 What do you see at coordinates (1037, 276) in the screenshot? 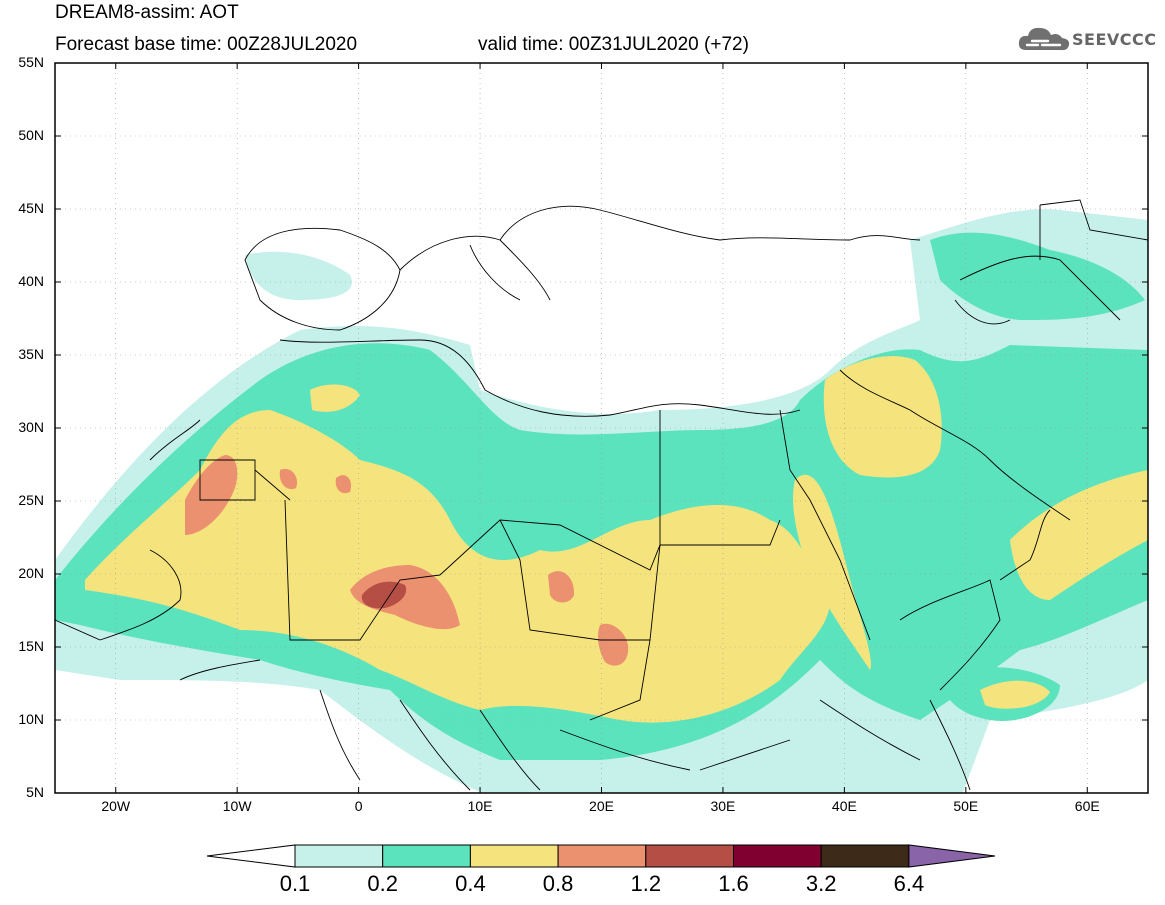
I see `aot-0.2-region` at bounding box center [1037, 276].